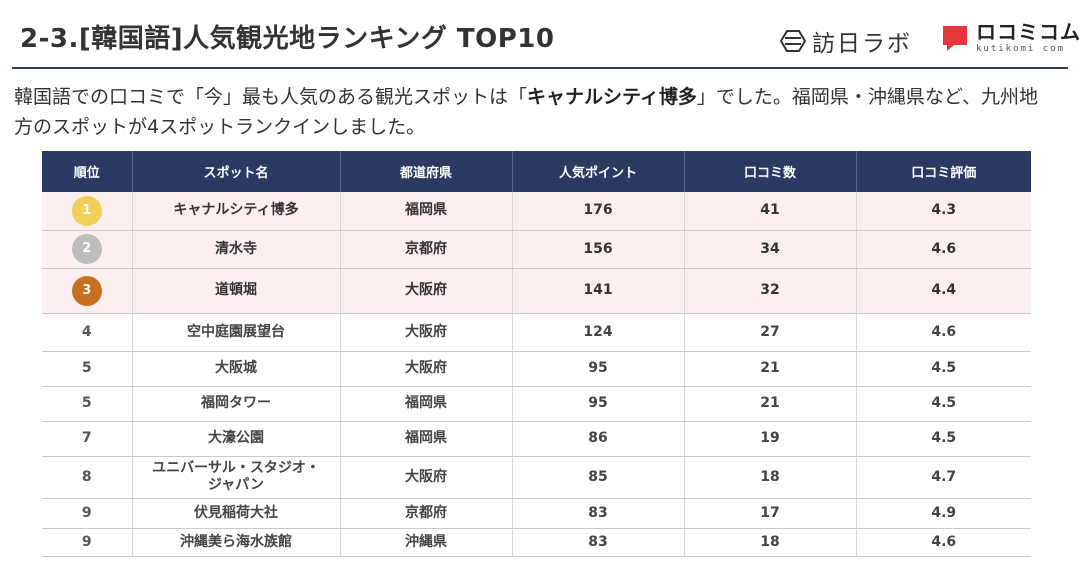 The width and height of the screenshot is (1080, 563). Describe the element at coordinates (87, 332) in the screenshot. I see `rank-cell: 4` at that location.